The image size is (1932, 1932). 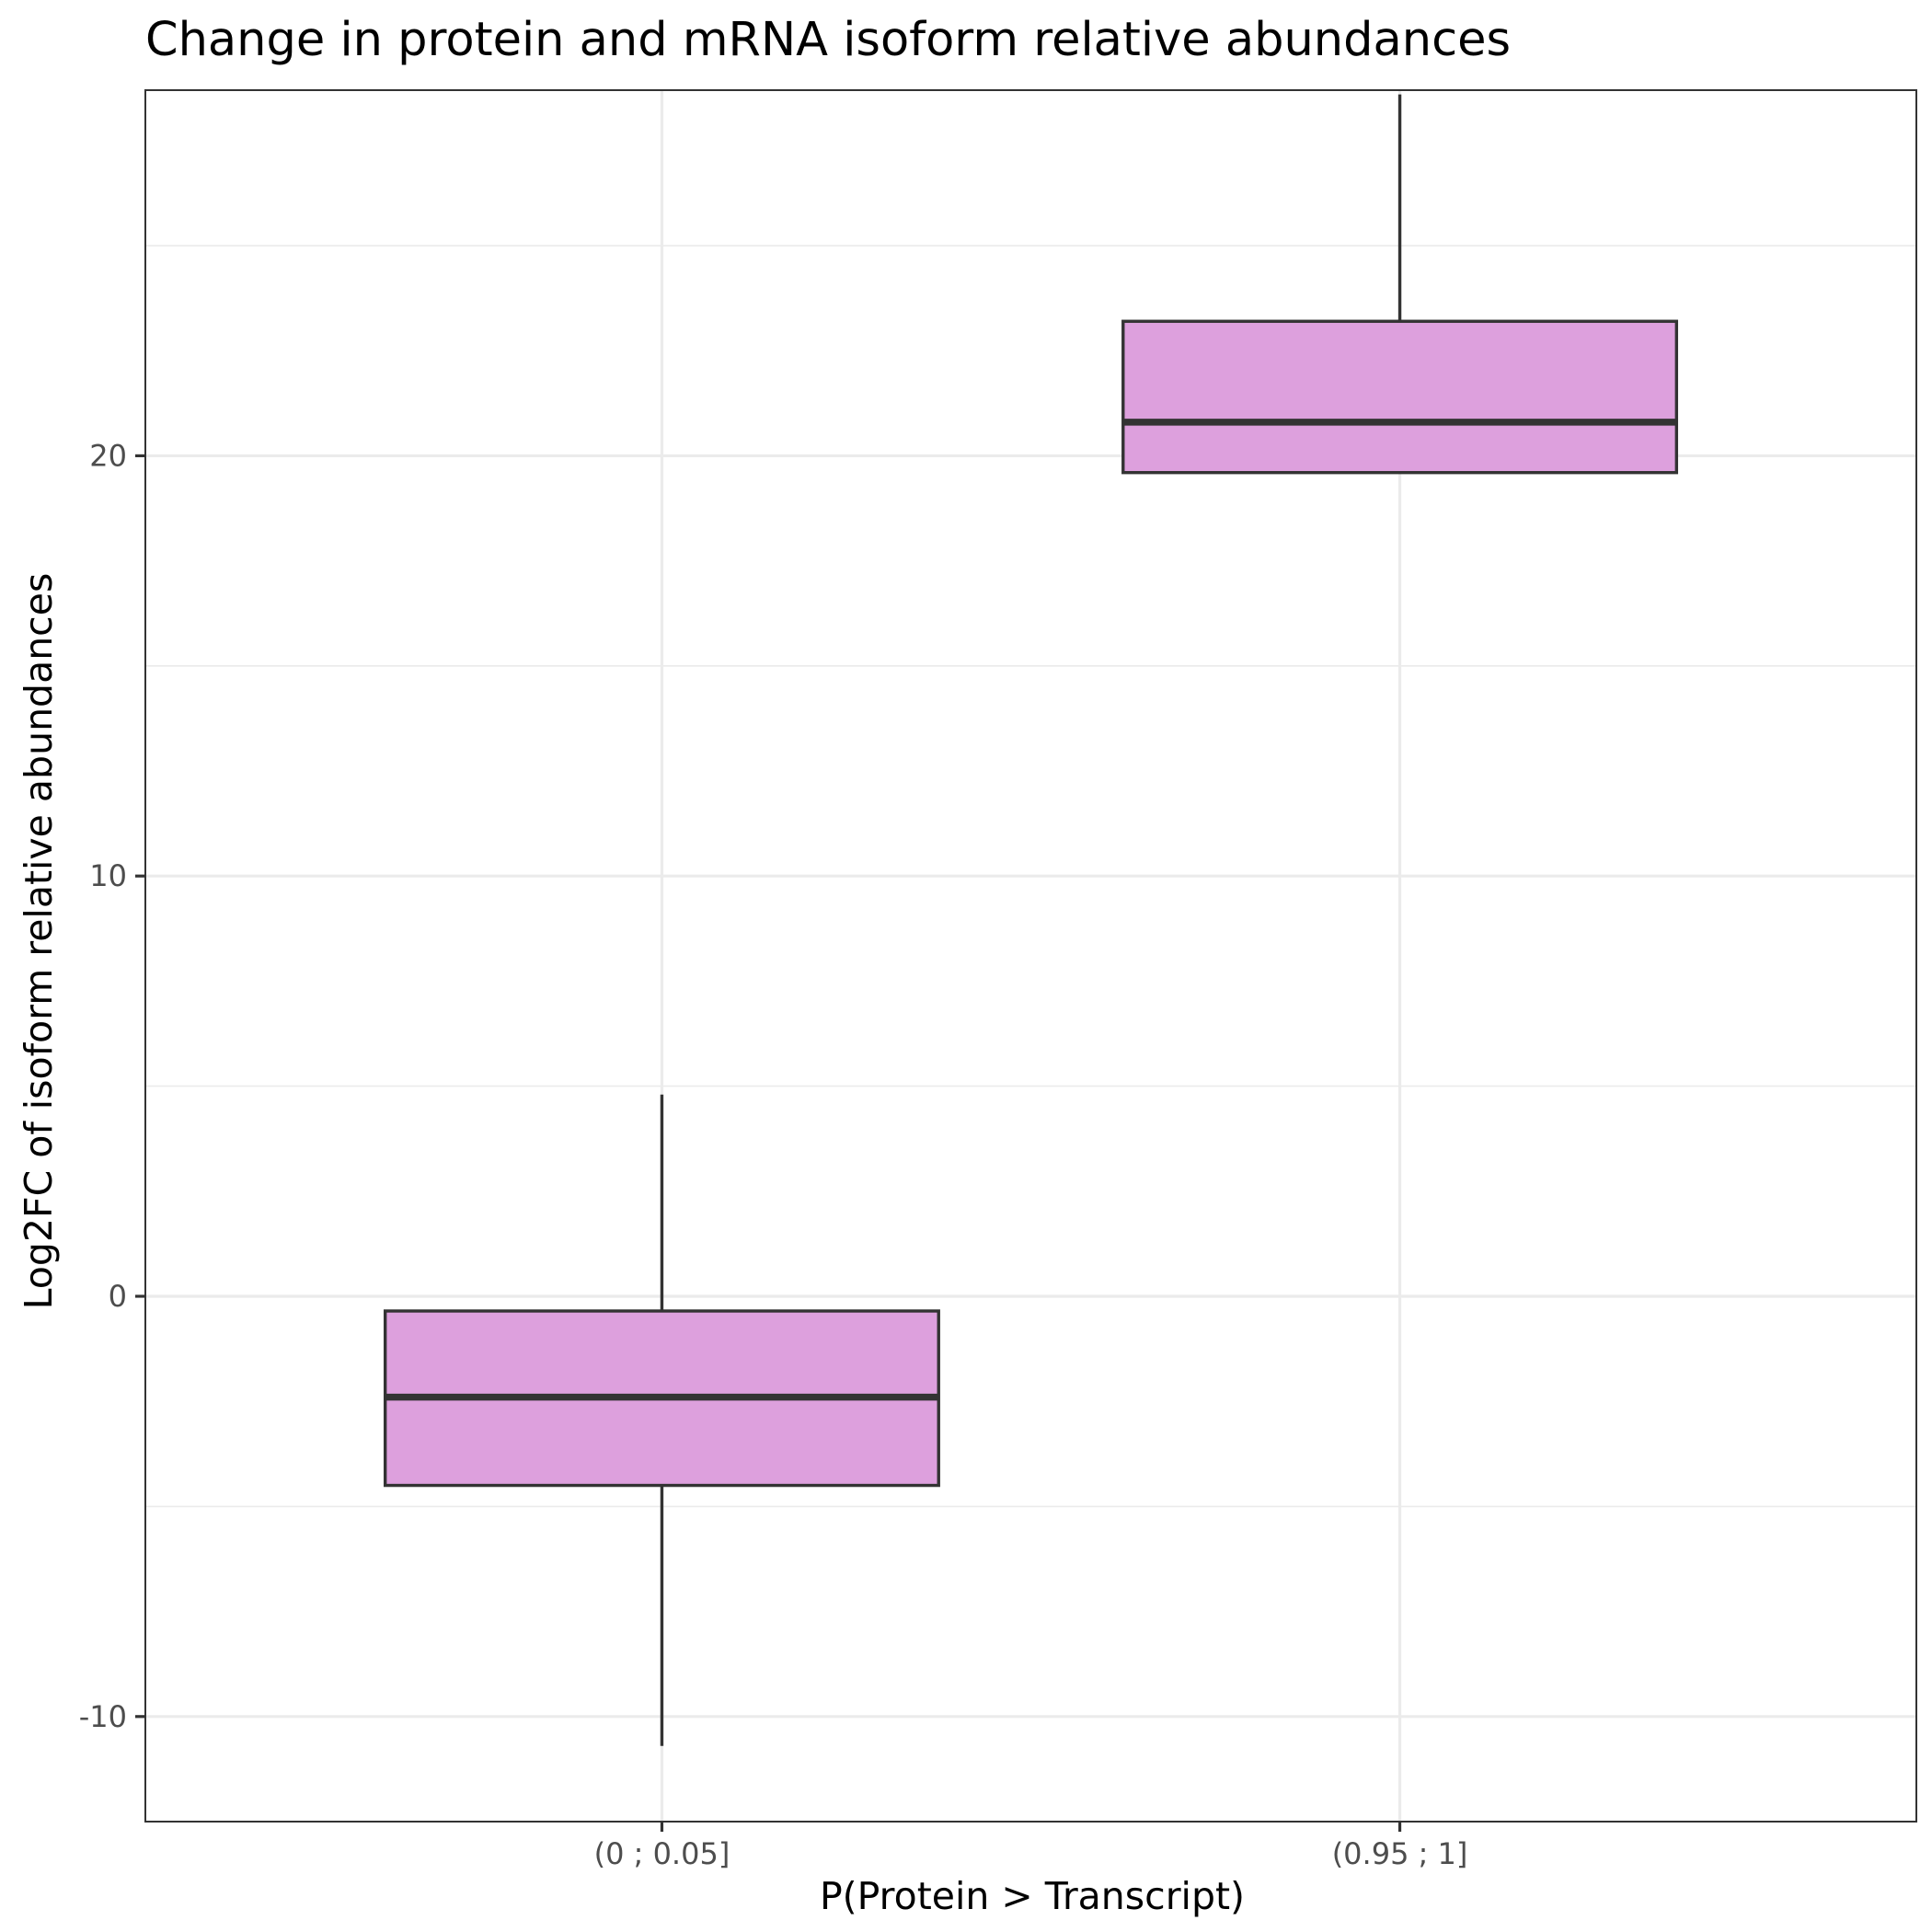 I want to click on x-axis: (0 ; 0.05] (0.95 ; 1], so click(x=1031, y=1846).